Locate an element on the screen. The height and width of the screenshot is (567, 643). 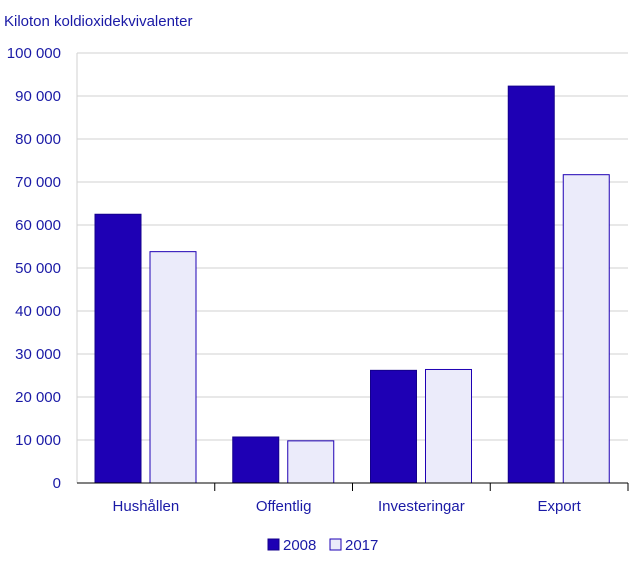
y-tick-label: 90 000 is located at coordinates (38, 96).